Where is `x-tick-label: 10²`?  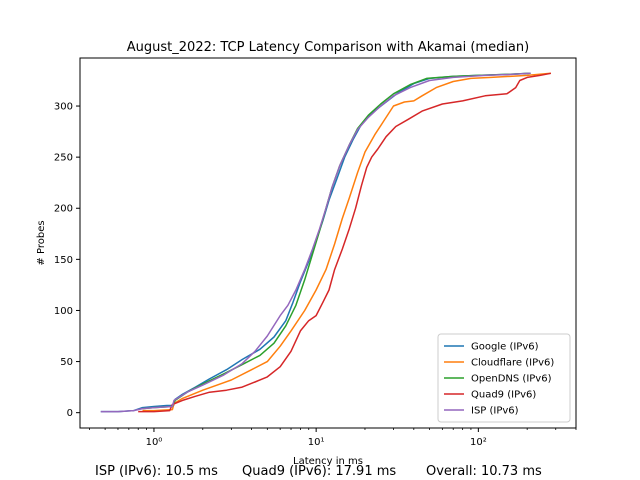 x-tick-label: 10² is located at coordinates (478, 442).